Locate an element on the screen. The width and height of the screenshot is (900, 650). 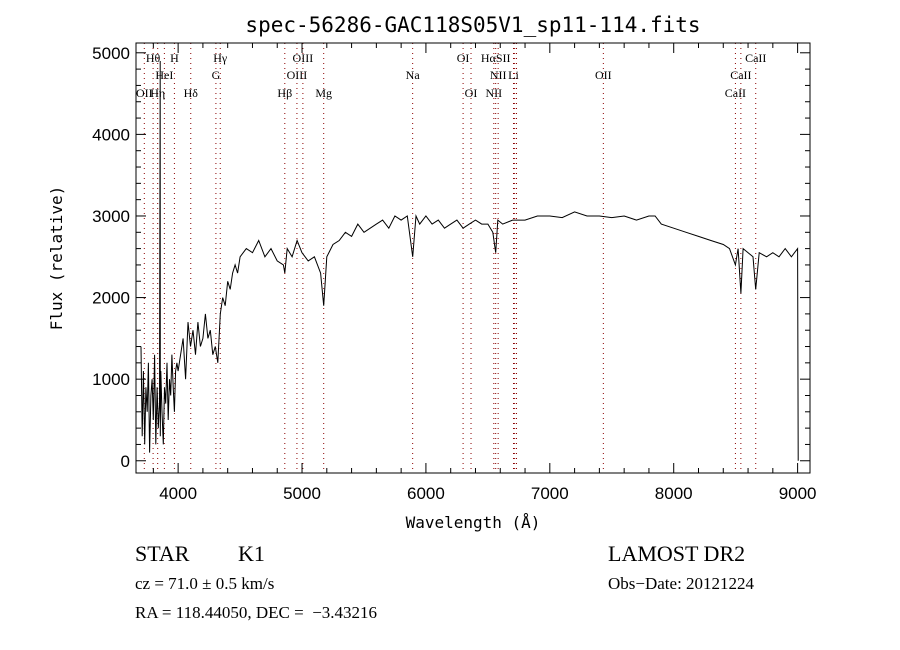
y-tick-label: 5000 is located at coordinates (111, 53).